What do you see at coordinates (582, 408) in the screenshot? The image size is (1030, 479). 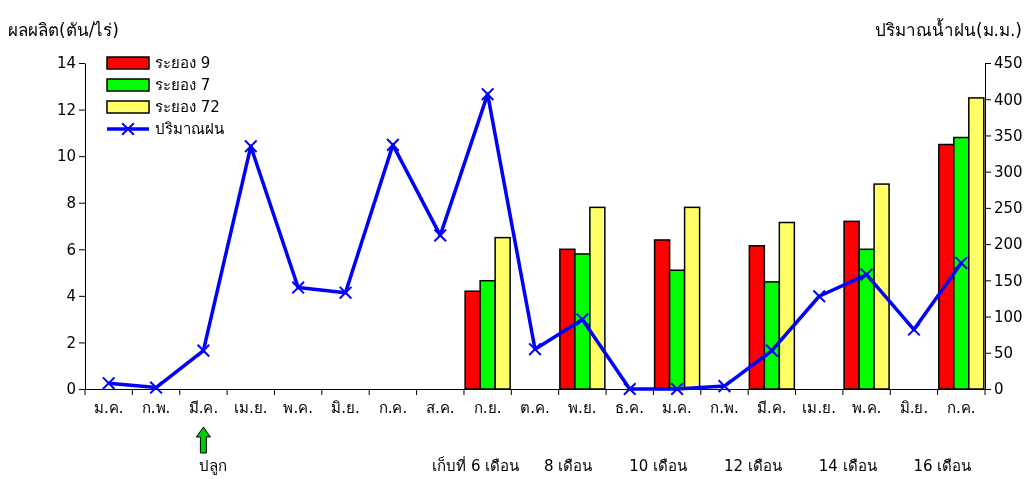 I see `x-tick-label: พ.ย.` at bounding box center [582, 408].